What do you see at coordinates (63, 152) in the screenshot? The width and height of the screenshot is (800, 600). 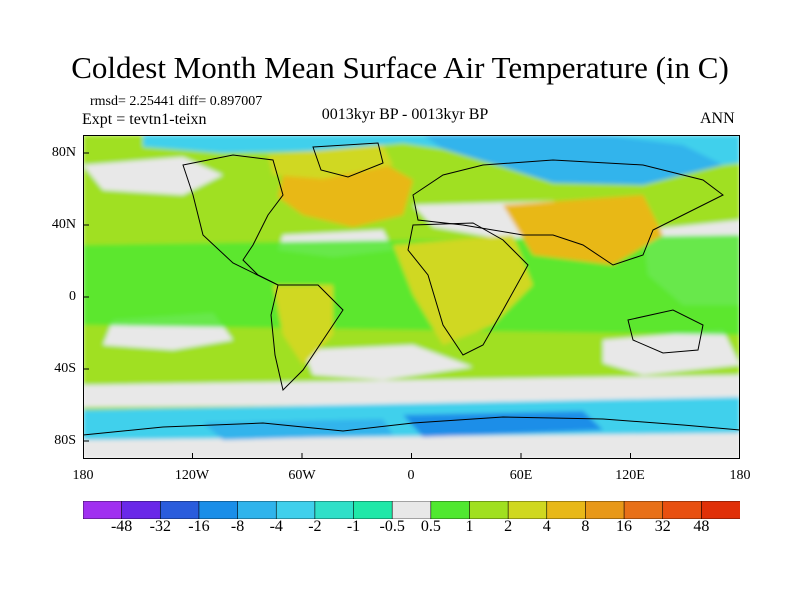 I see `lat-label-80n: 80N` at bounding box center [63, 152].